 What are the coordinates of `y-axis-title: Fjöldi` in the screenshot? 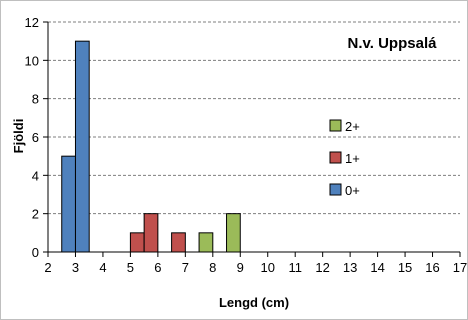 It's located at (18, 136).